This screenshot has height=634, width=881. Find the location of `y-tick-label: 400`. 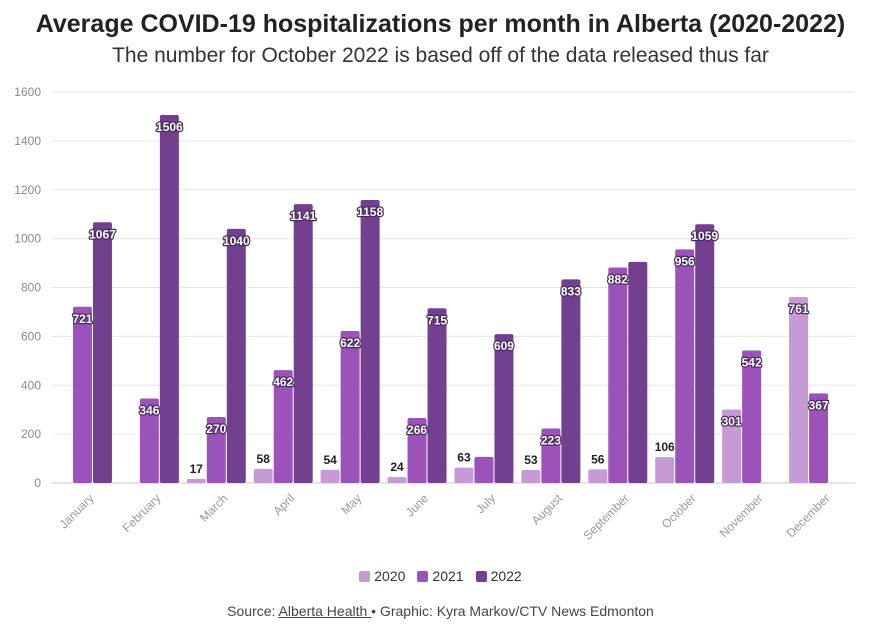

y-tick-label: 400 is located at coordinates (31, 385).